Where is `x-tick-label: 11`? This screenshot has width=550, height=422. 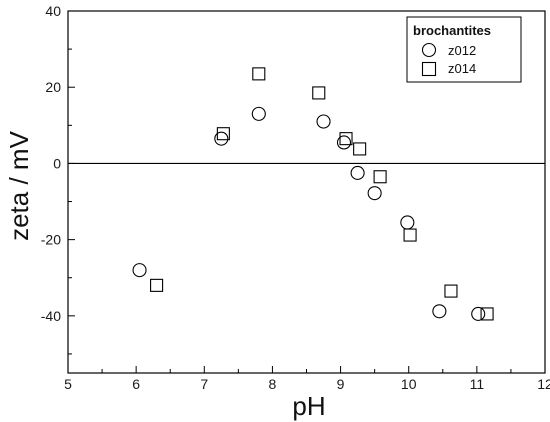 x-tick-label: 11 is located at coordinates (477, 384).